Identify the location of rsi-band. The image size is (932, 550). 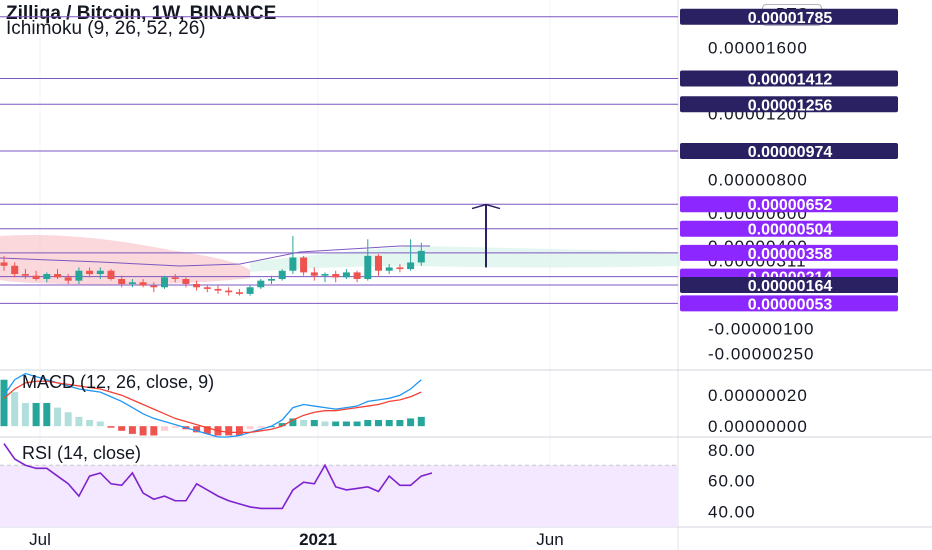
(339, 496).